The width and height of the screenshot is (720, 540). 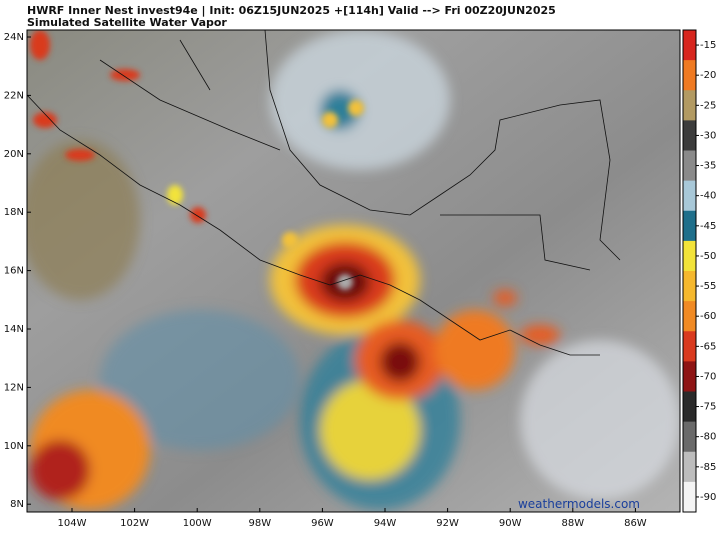 What do you see at coordinates (708, 135) in the screenshot?
I see `colorbar-label: -30` at bounding box center [708, 135].